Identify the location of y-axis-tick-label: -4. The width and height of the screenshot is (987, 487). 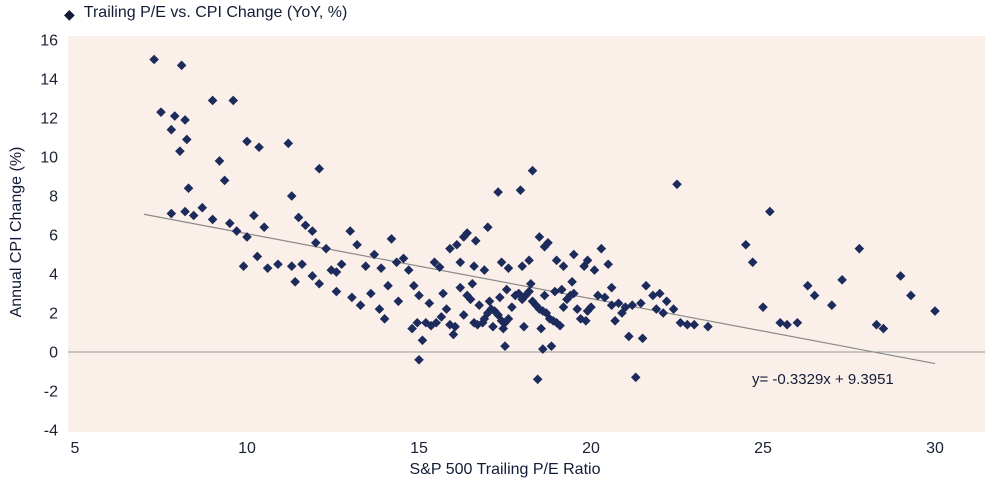
(51, 431).